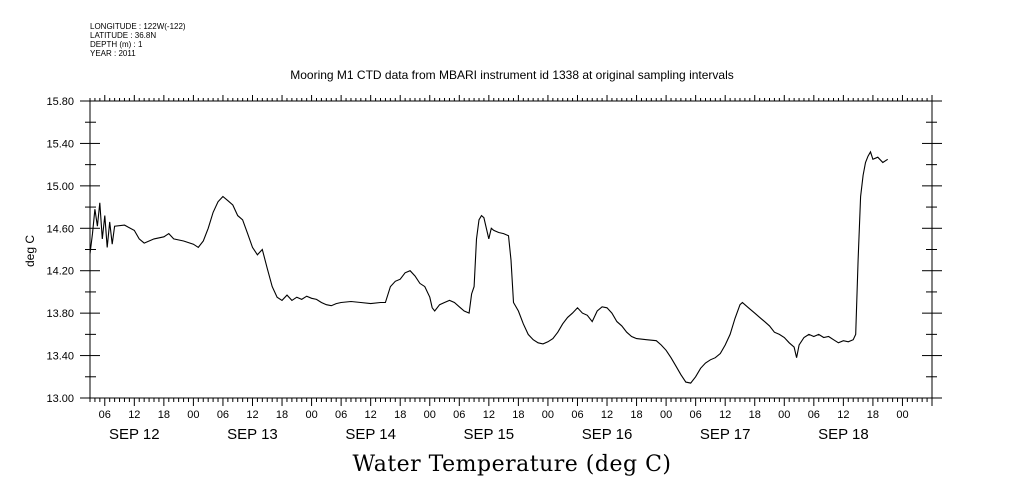 This screenshot has width=1009, height=504. Describe the element at coordinates (725, 434) in the screenshot. I see `x-day-label: SEP 17` at that location.